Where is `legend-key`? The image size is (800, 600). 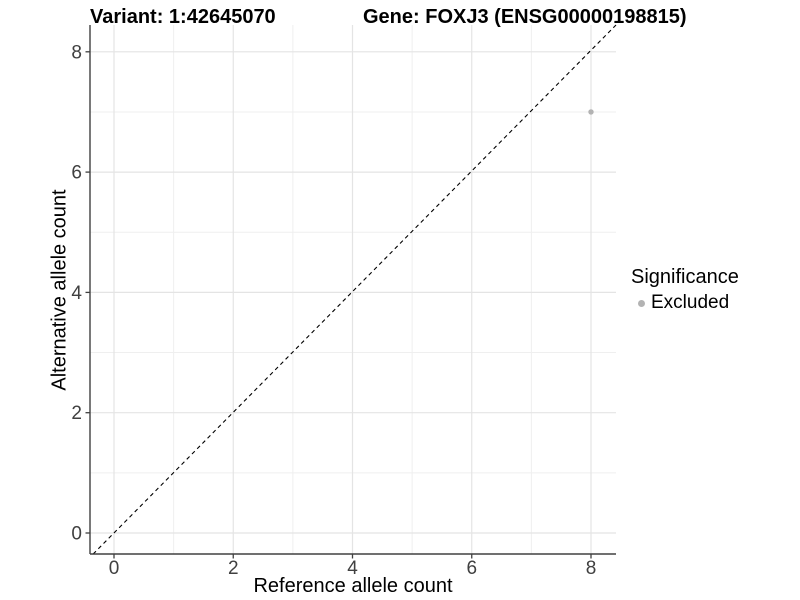
legend-key is located at coordinates (641, 303).